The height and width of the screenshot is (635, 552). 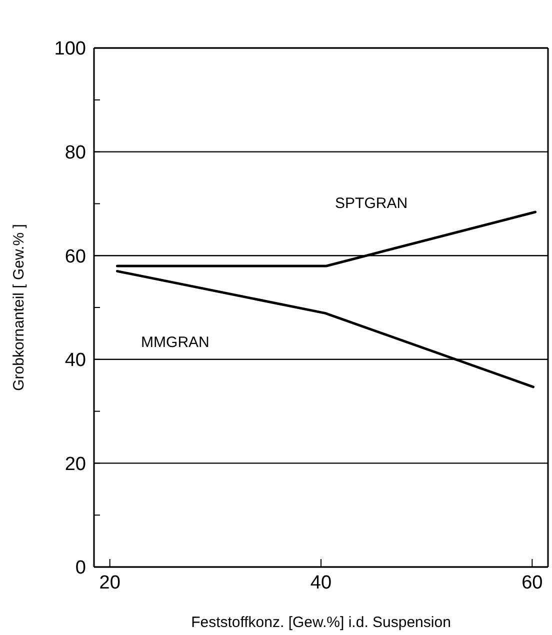 I want to click on x-axis-title: Feststoffkonz. [Gew.%] i.d. Suspension, so click(x=321, y=622).